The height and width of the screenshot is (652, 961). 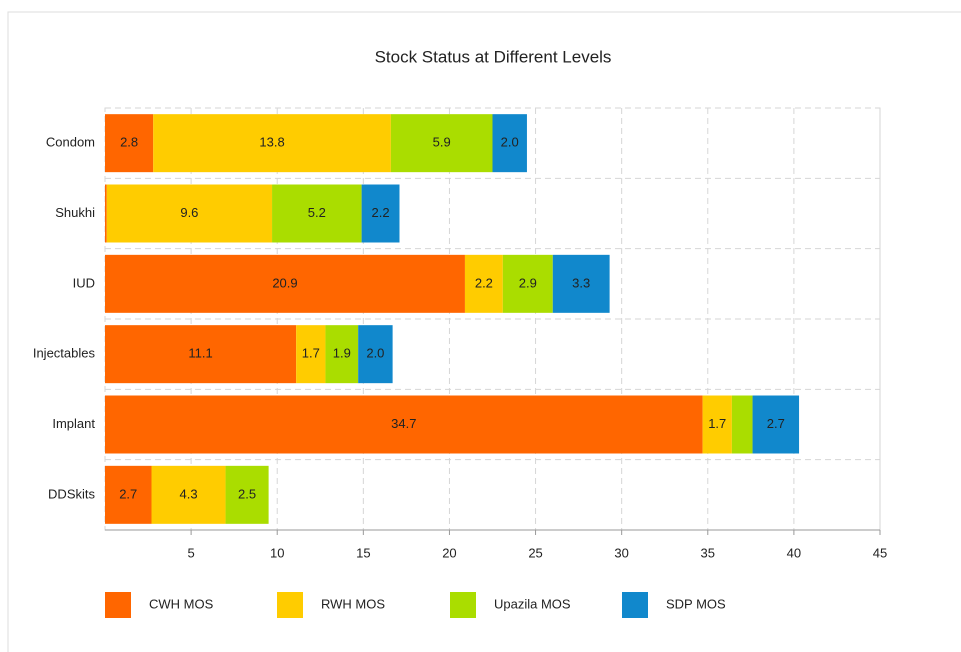 What do you see at coordinates (277, 552) in the screenshot?
I see `x-tick-label: 10` at bounding box center [277, 552].